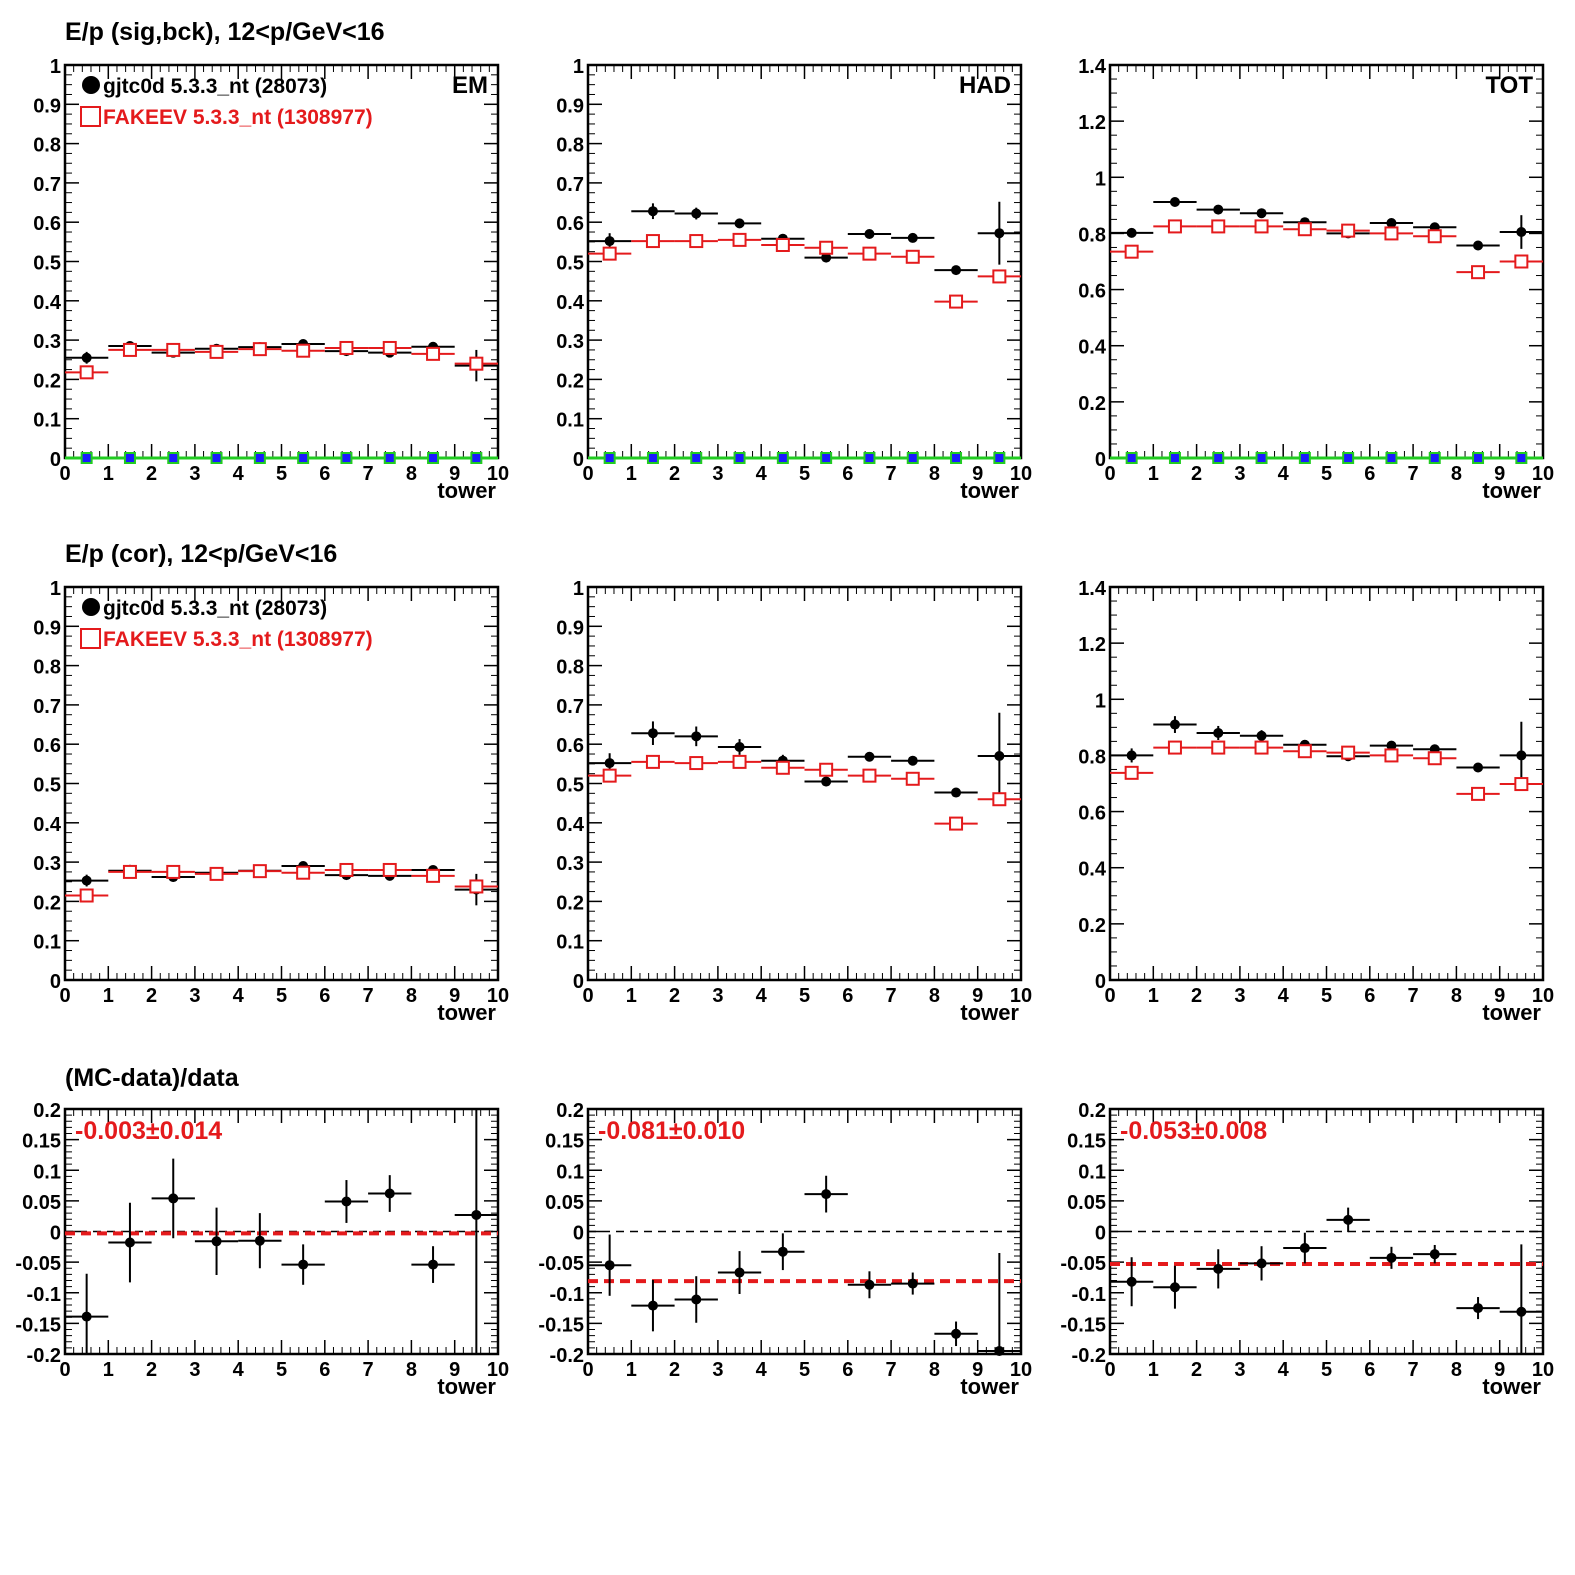  What do you see at coordinates (570, 106) in the screenshot?
I see `y-tick-label: 0.9` at bounding box center [570, 106].